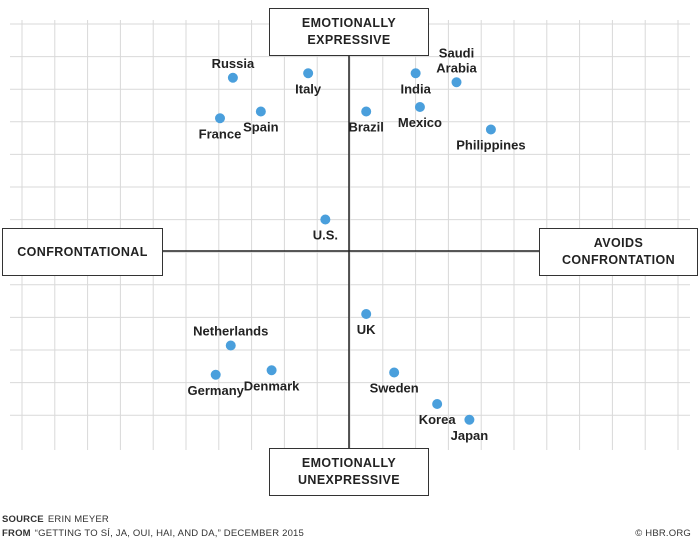  I want to click on point-india, so click(415, 73).